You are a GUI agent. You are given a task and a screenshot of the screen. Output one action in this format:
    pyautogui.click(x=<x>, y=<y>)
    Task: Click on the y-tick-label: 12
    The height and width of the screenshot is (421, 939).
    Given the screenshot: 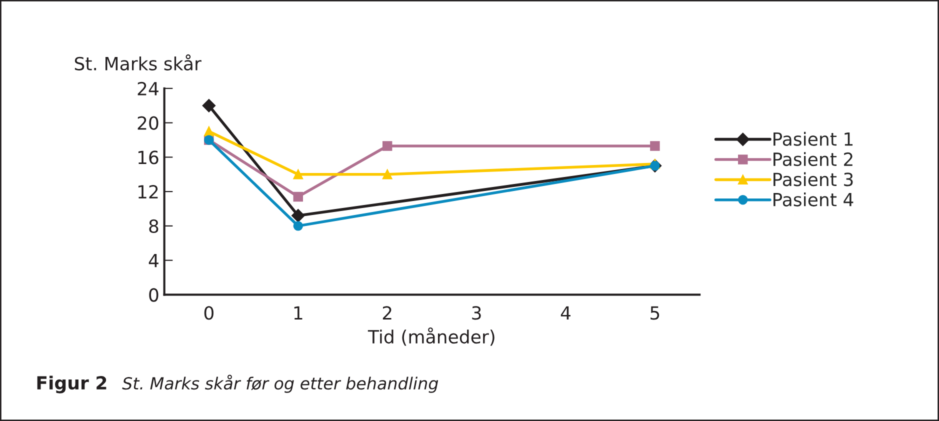 What is the action you would take?
    pyautogui.click(x=148, y=191)
    